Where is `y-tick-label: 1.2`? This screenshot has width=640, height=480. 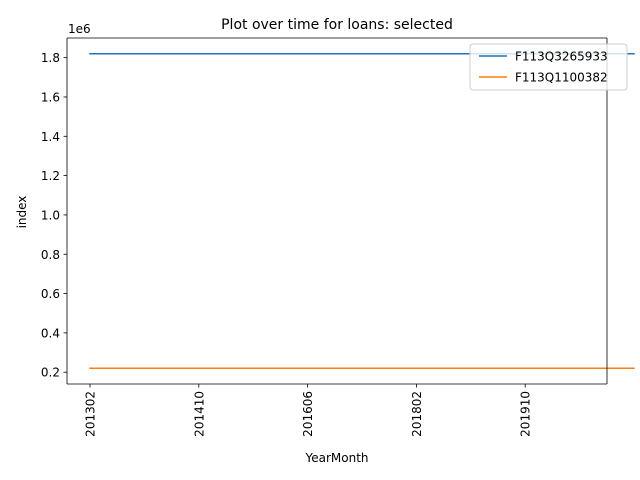
y-tick-label: 1.2 is located at coordinates (50, 176).